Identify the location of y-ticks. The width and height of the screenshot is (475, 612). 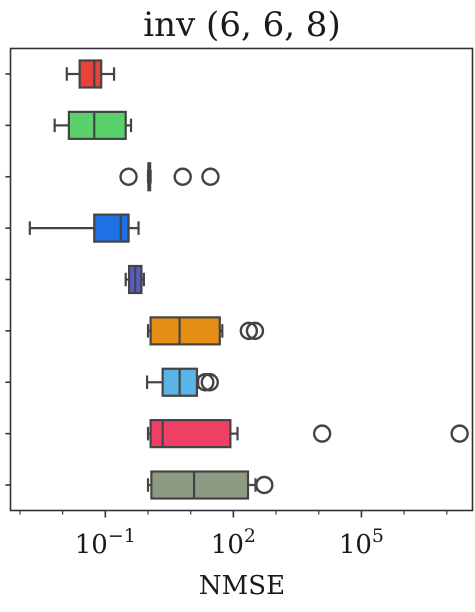
(8, 279).